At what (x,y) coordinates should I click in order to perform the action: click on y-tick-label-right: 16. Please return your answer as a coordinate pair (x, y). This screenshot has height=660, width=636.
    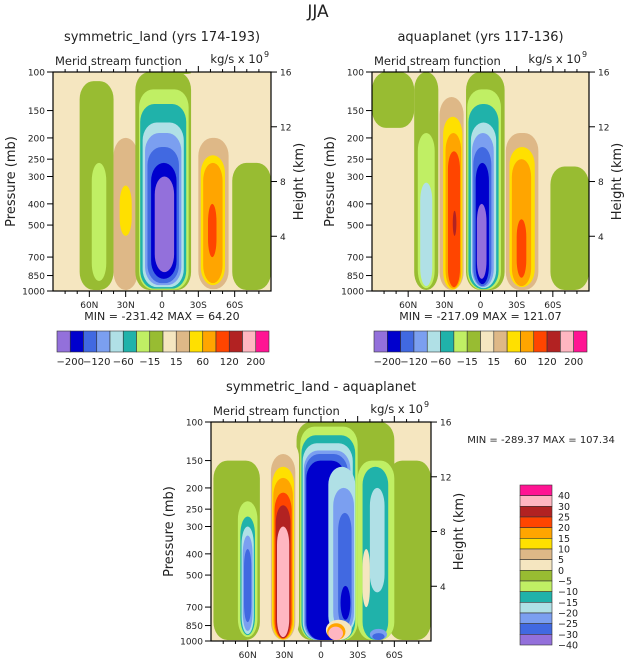
    Looking at the image, I should click on (446, 424).